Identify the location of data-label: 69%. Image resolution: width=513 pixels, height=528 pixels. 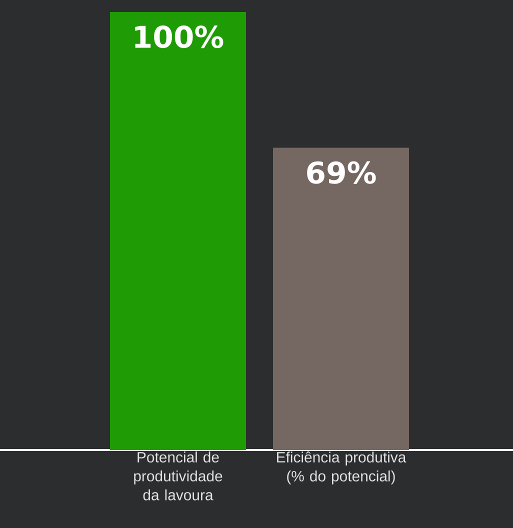
(341, 172).